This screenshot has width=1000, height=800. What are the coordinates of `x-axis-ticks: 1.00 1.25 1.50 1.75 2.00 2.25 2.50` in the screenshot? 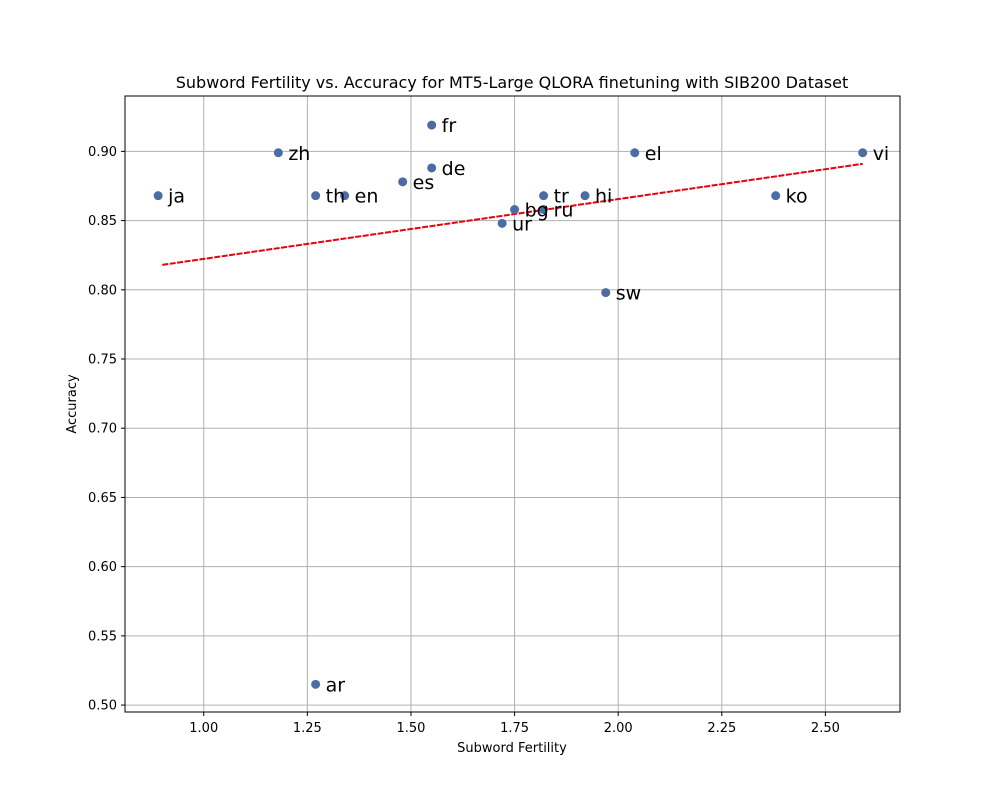 It's located at (514, 724).